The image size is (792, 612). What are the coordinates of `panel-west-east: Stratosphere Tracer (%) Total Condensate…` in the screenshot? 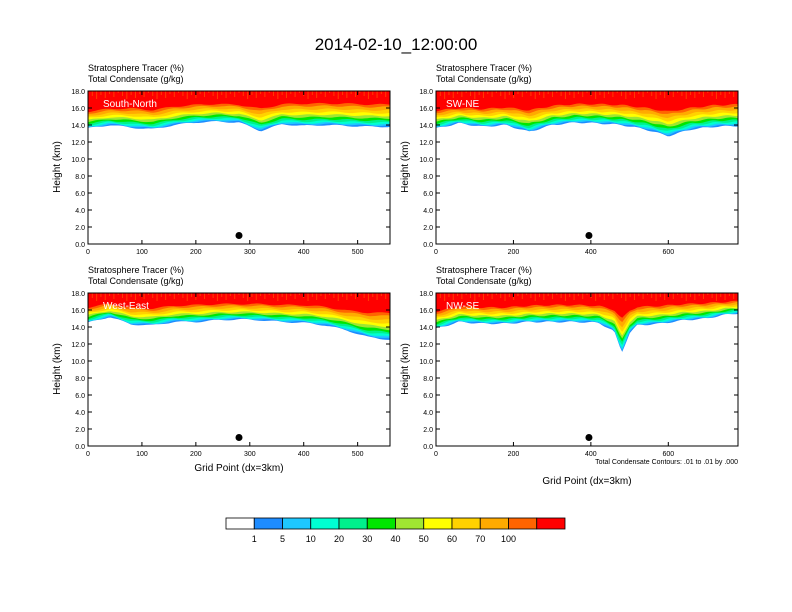 It's located at (221, 369).